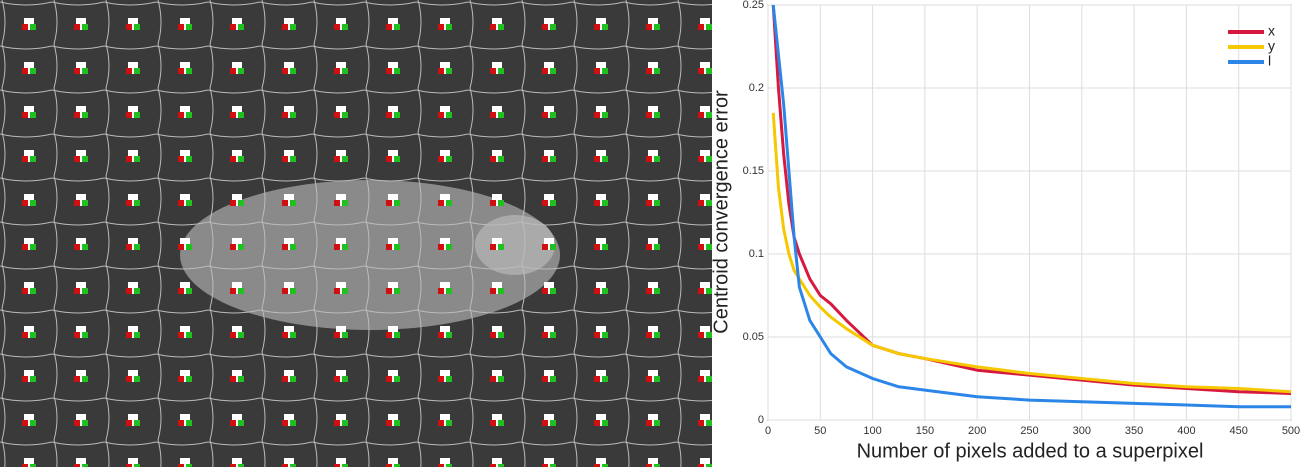  What do you see at coordinates (756, 254) in the screenshot?
I see `y-tick-label: 0.1` at bounding box center [756, 254].